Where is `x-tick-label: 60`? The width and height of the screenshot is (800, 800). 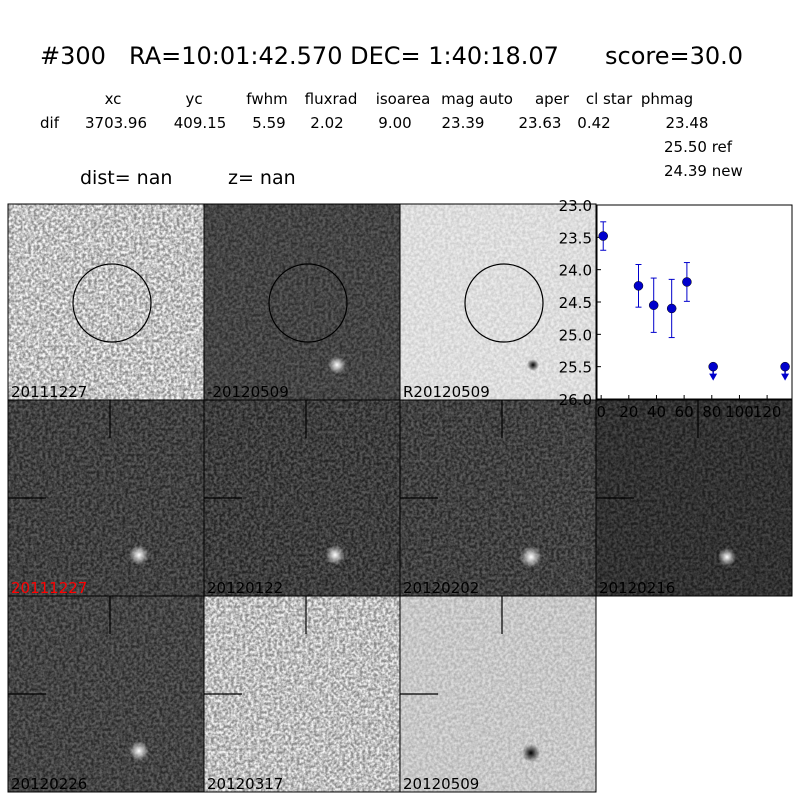
x-tick-label: 60 is located at coordinates (684, 412).